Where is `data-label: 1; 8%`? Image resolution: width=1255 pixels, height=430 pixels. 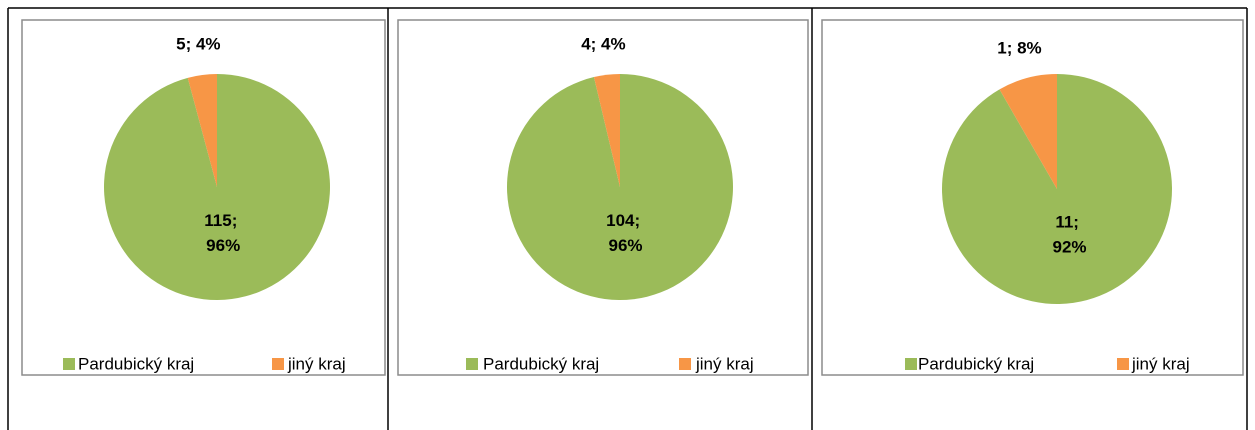
data-label: 1; 8% is located at coordinates (1019, 47).